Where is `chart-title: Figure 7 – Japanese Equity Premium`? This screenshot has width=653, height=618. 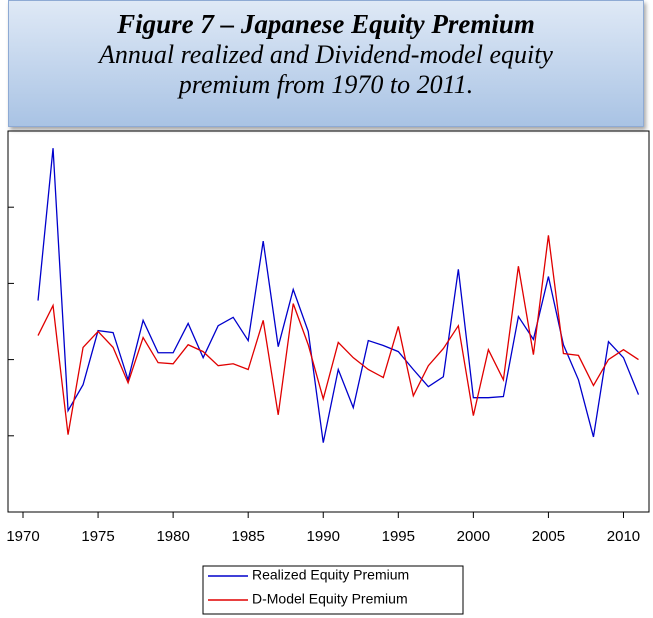
chart-title: Figure 7 – Japanese Equity Premium is located at coordinates (326, 24).